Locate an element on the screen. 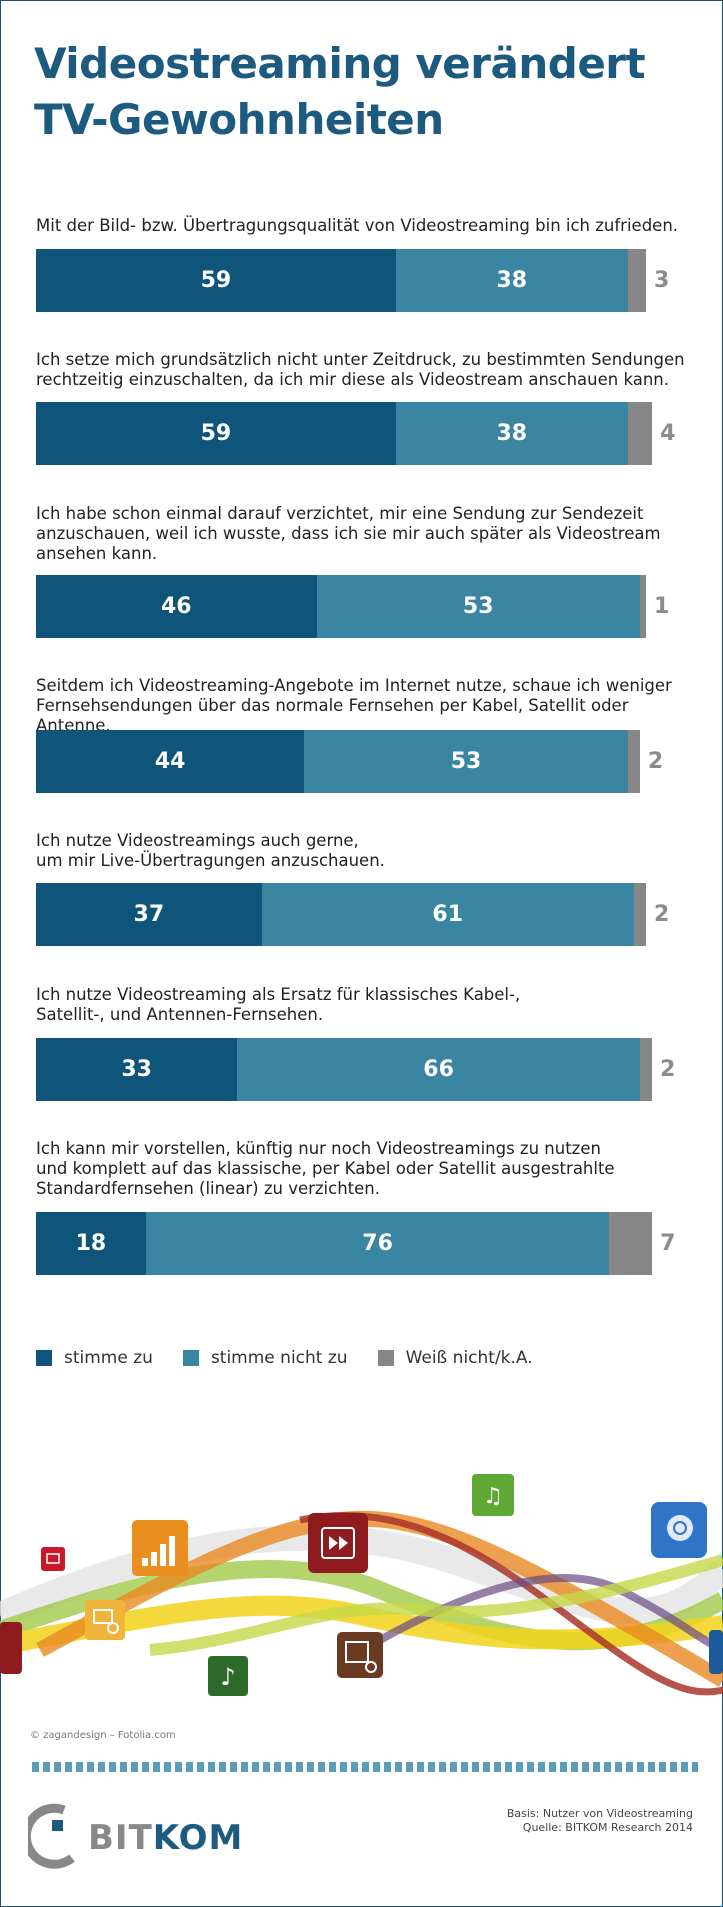 This screenshot has width=723, height=1907. bar-2-segment-disagree: 38 is located at coordinates (511, 433).